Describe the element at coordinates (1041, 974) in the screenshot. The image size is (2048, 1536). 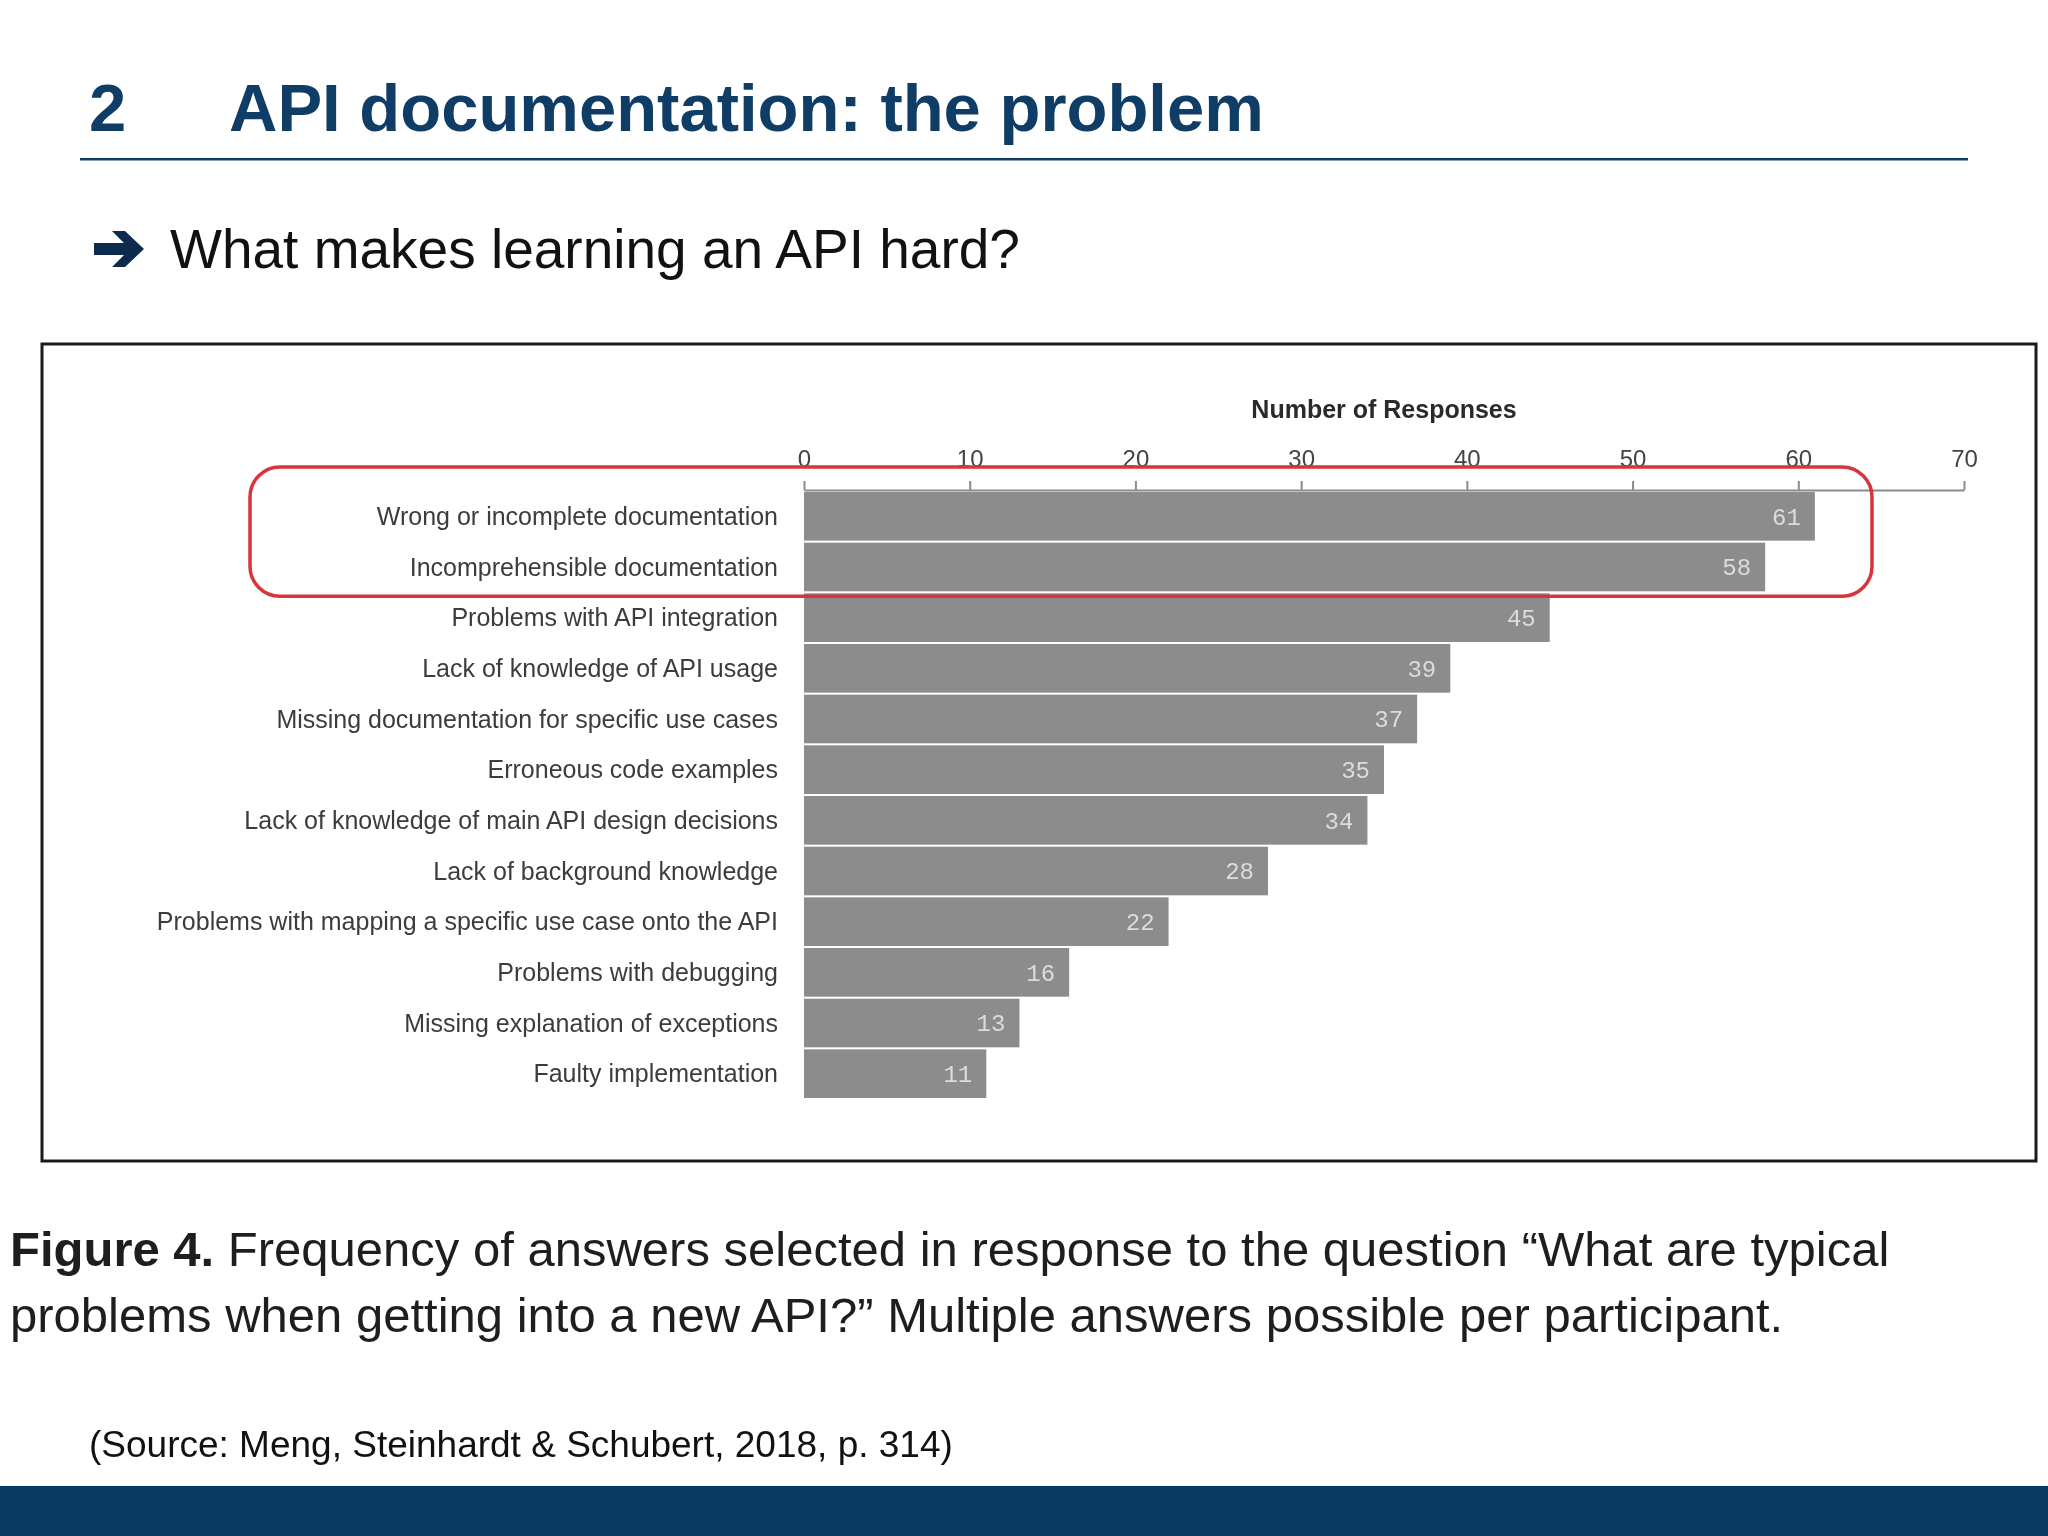
I see `data-label: 16` at that location.